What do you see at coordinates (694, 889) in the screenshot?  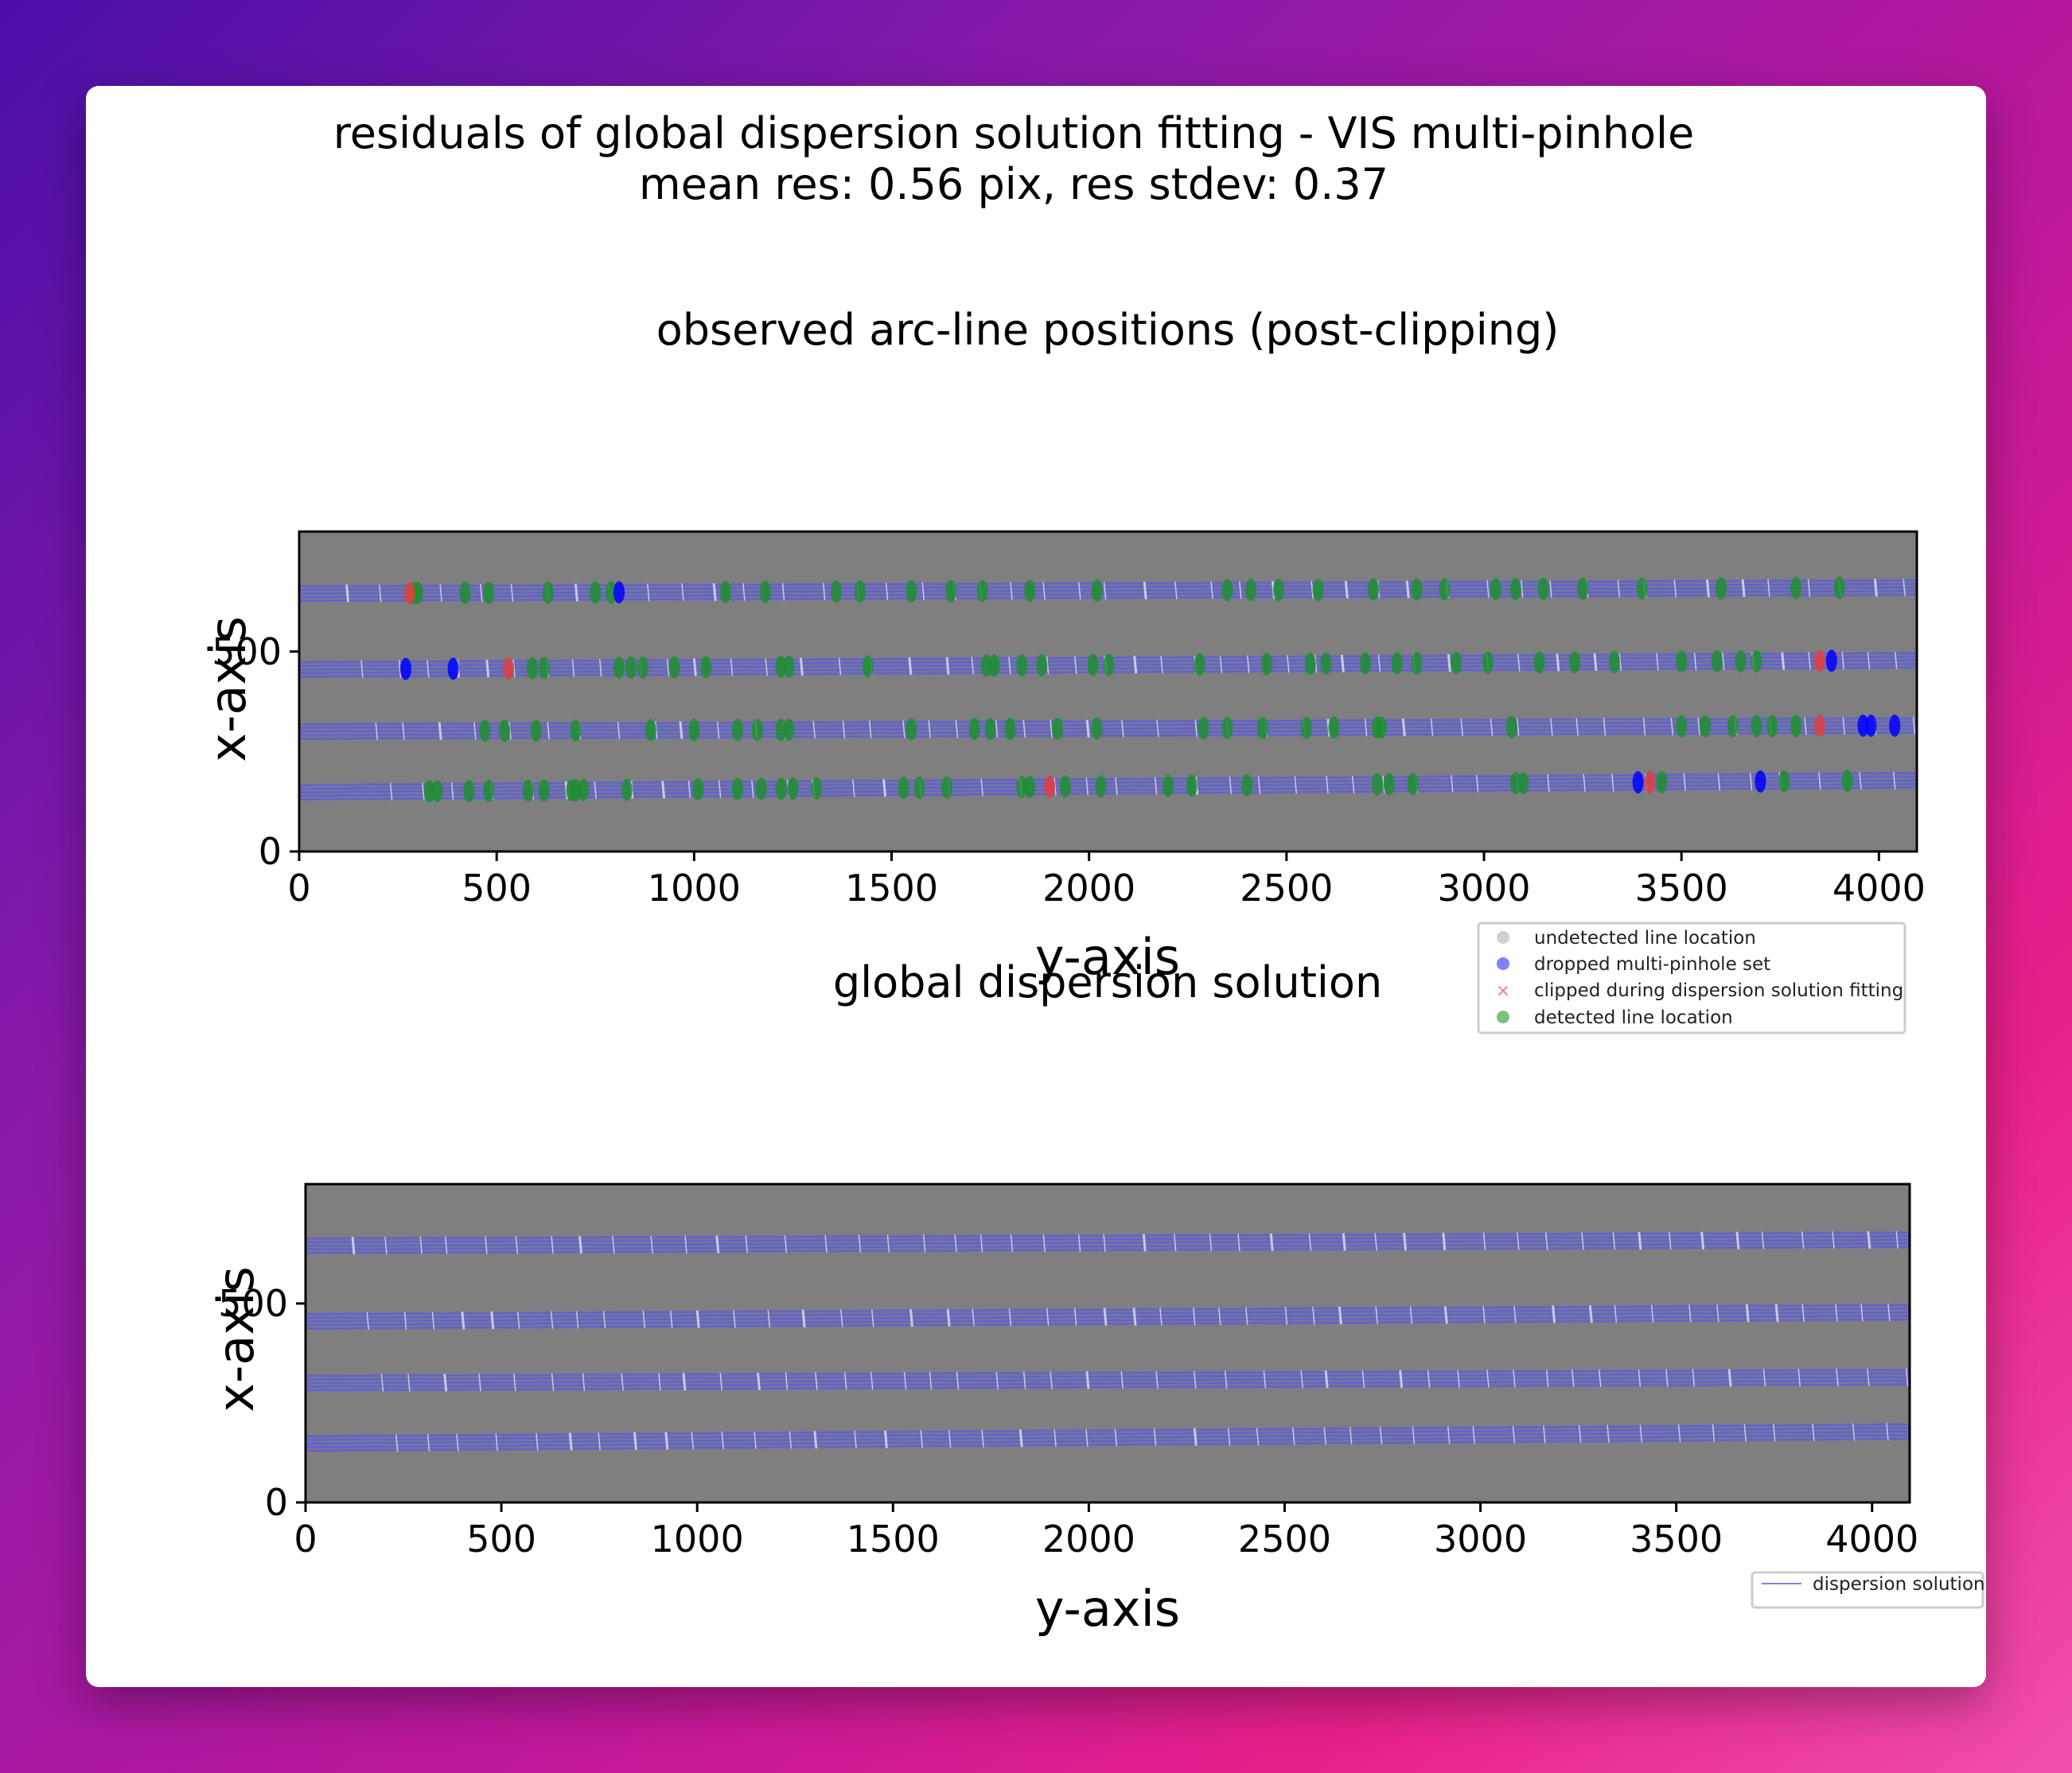 I see `x-tick-label: 1000` at bounding box center [694, 889].